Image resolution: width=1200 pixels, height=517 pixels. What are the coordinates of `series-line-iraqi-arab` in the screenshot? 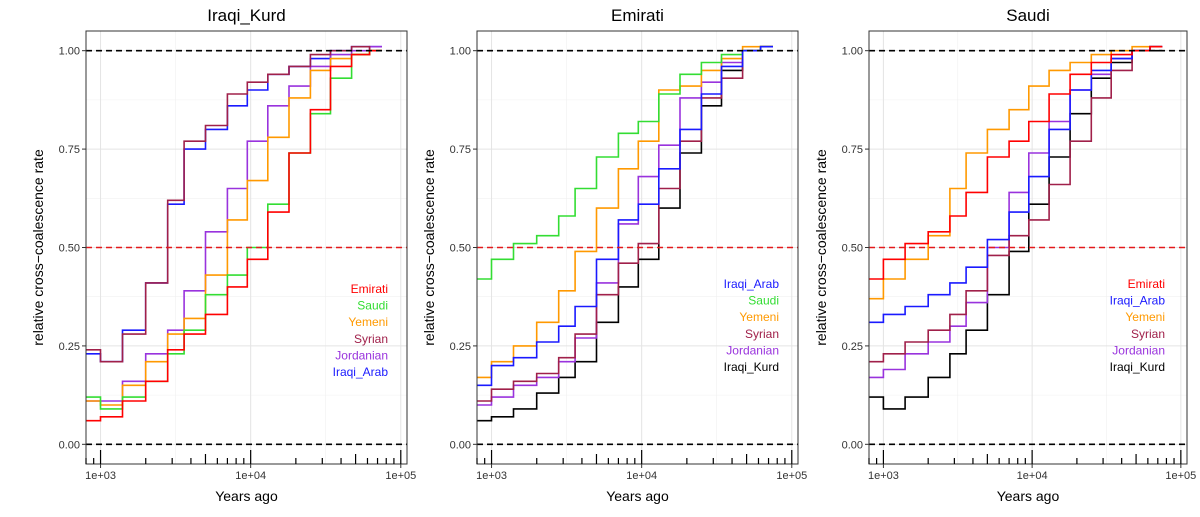 It's located at (1016, 184).